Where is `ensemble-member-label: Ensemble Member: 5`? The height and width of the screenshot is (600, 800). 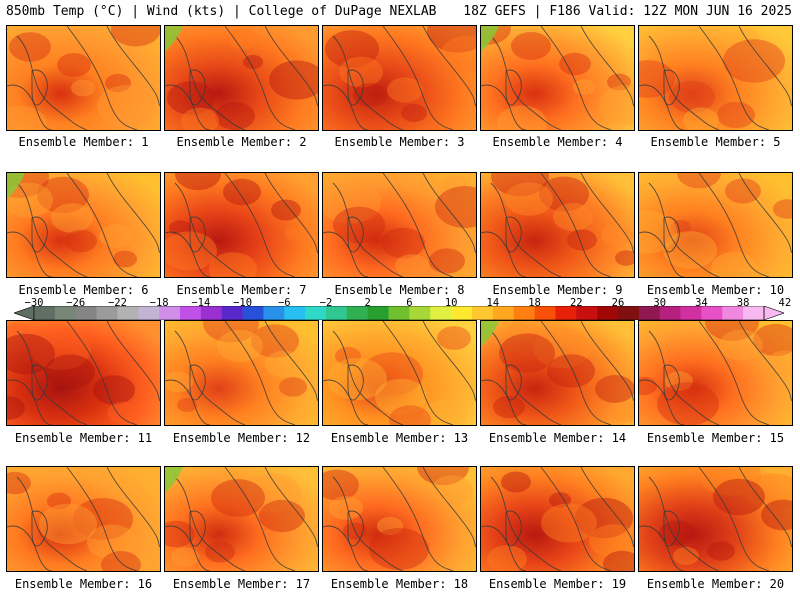
ensemble-member-label: Ensemble Member: 5 is located at coordinates (715, 142).